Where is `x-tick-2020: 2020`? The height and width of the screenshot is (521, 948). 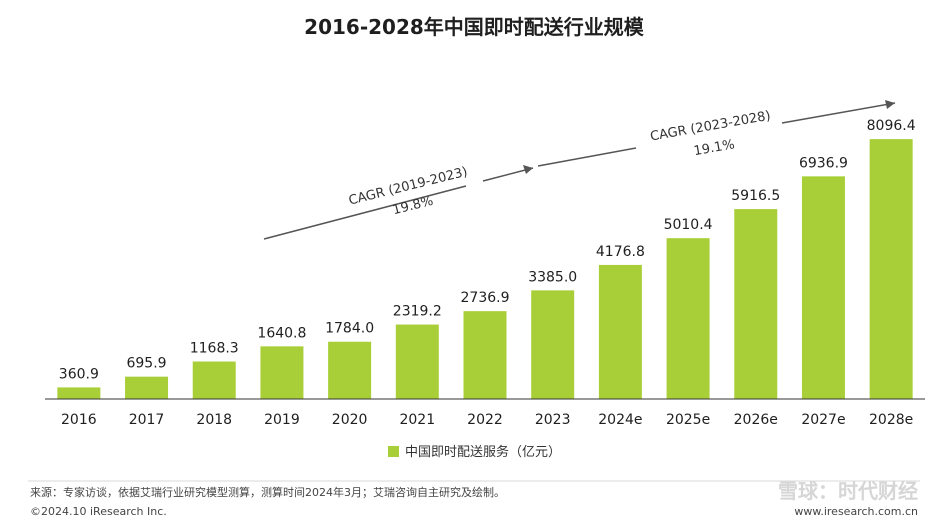
x-tick-2020: 2020 is located at coordinates (350, 420).